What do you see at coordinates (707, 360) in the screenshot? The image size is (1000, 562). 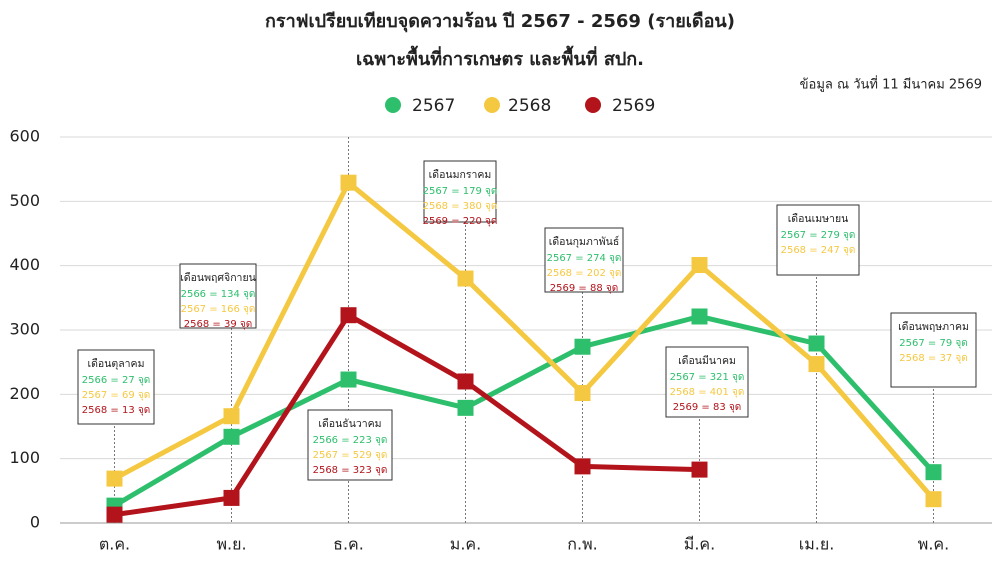 I see `annotation-title: เดือนมีนาคม` at bounding box center [707, 360].